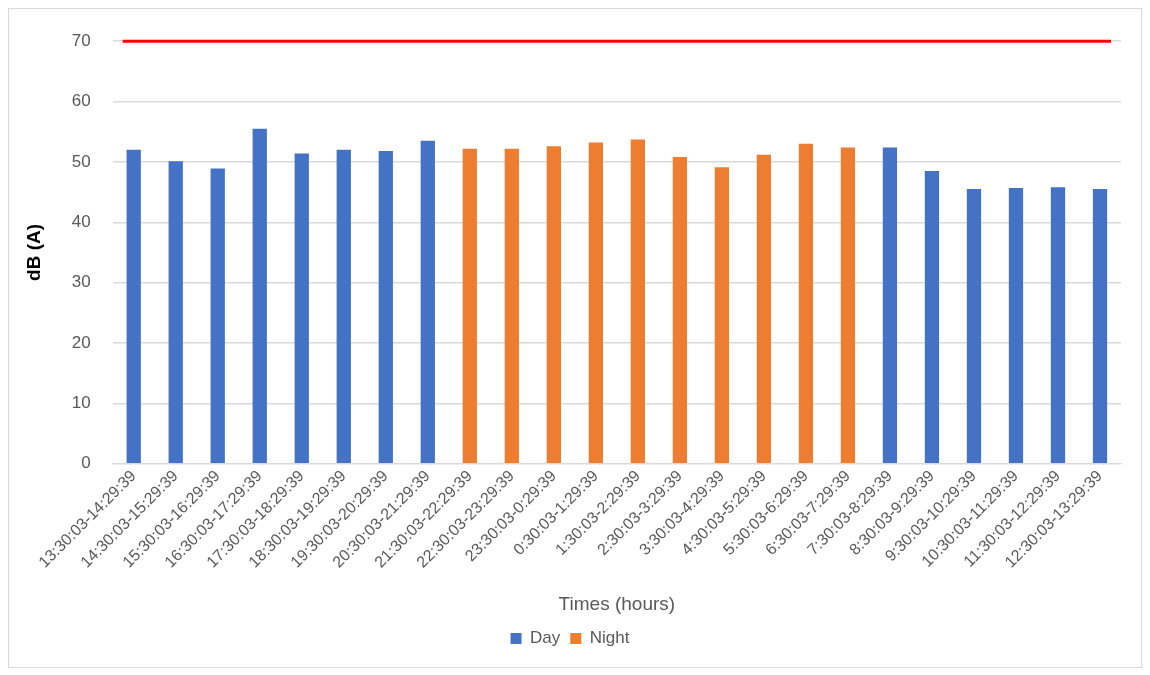 This screenshot has height=675, width=1150. Describe the element at coordinates (81, 282) in the screenshot. I see `y-tick-label: 30` at that location.